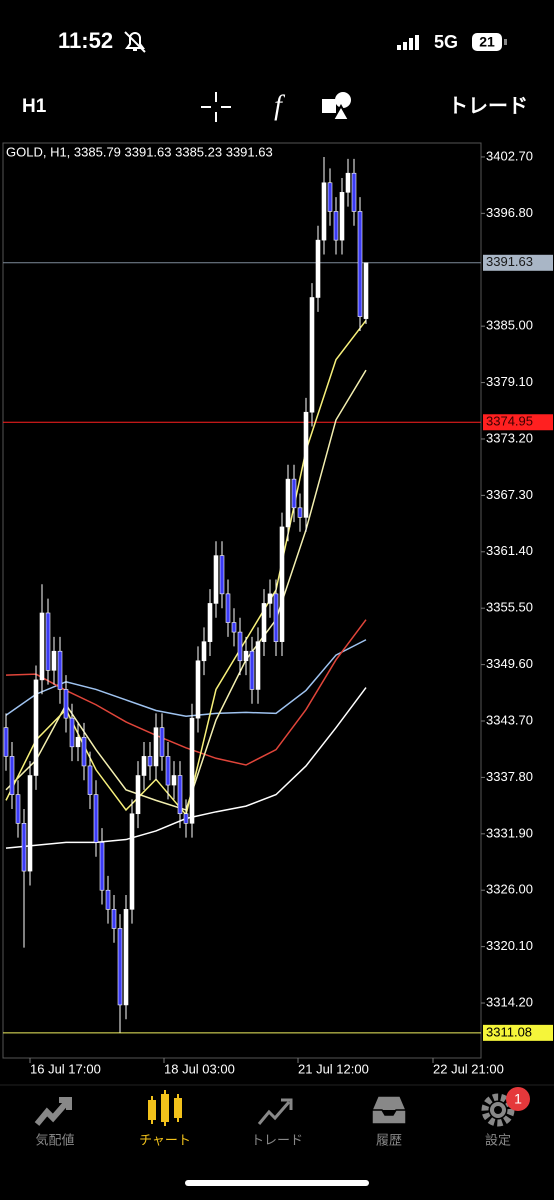 The image size is (554, 1200). Describe the element at coordinates (408, 42) in the screenshot. I see `signal-icon` at that location.